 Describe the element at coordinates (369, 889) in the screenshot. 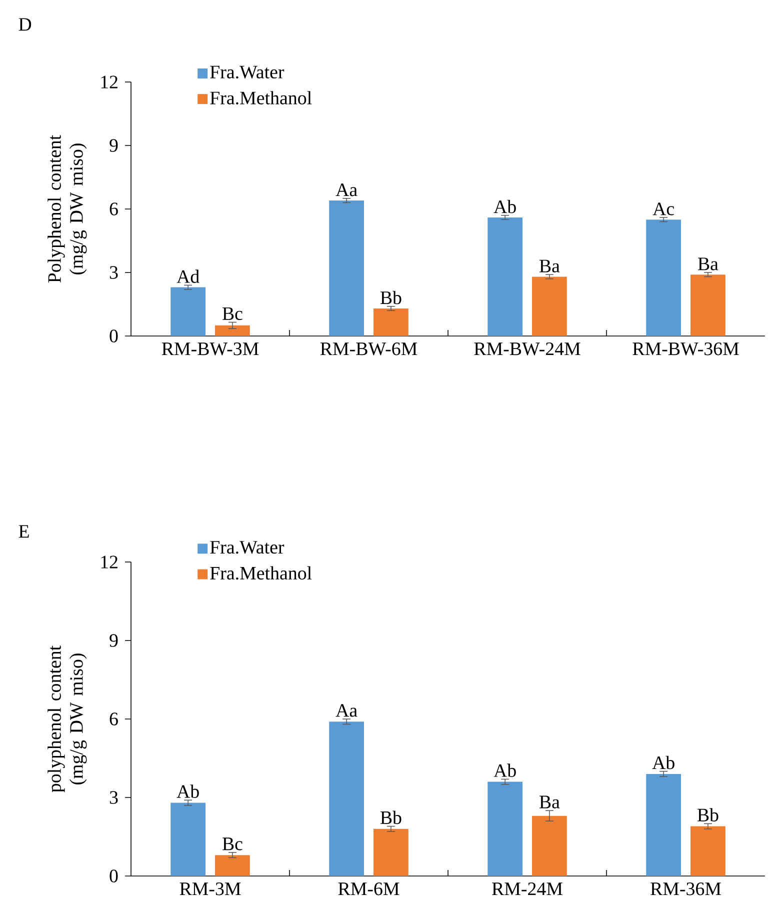

I see `x-tick-label: RM-6M` at that location.